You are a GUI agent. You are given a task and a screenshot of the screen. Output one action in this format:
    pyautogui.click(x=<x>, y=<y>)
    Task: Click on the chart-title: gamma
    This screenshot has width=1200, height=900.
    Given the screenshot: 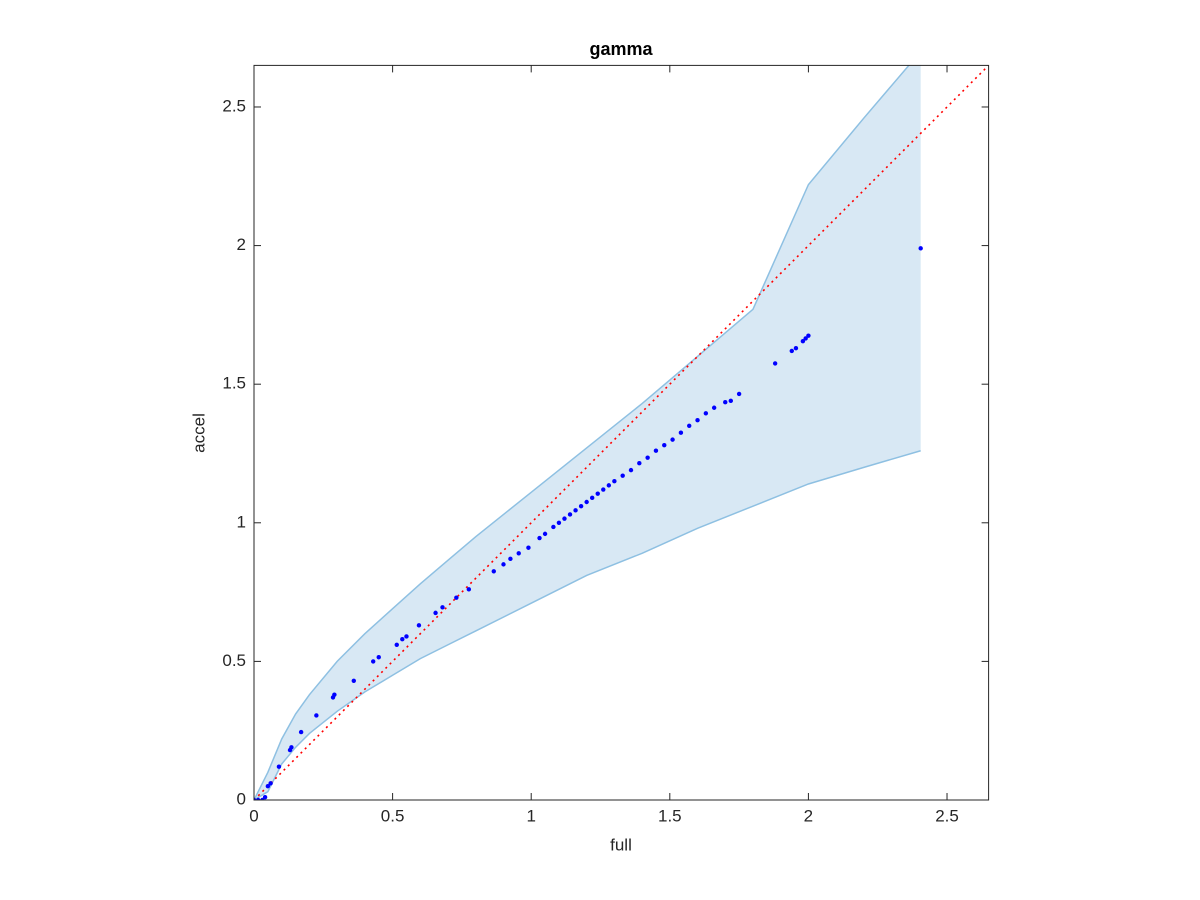 What is the action you would take?
    pyautogui.click(x=621, y=49)
    